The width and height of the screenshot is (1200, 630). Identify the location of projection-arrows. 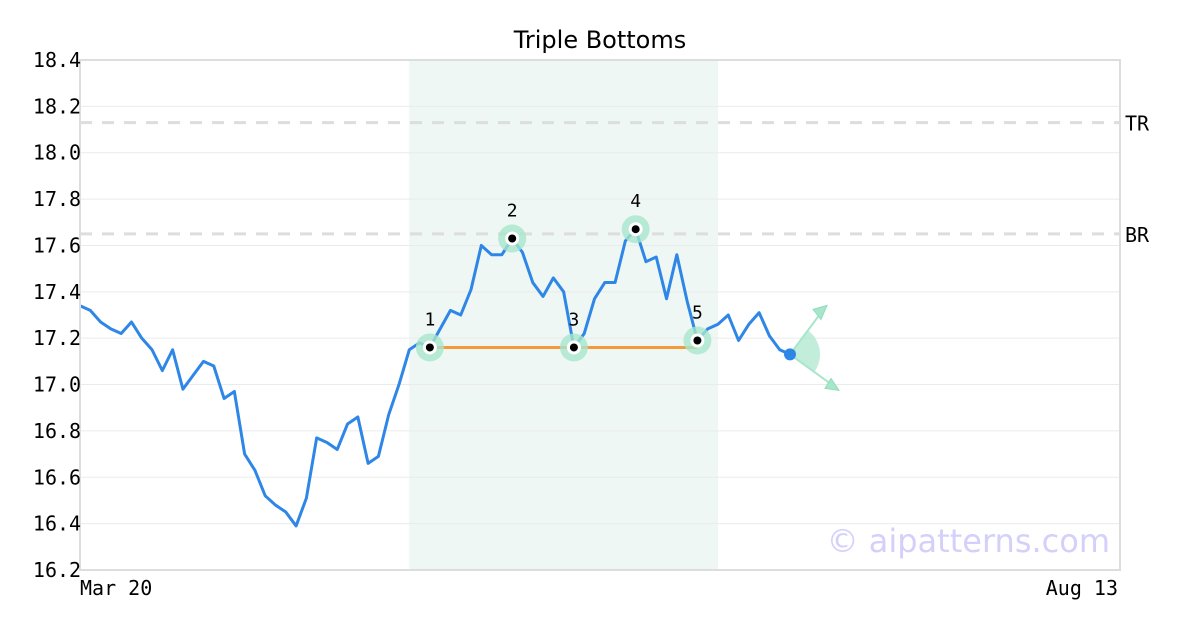
(812, 348).